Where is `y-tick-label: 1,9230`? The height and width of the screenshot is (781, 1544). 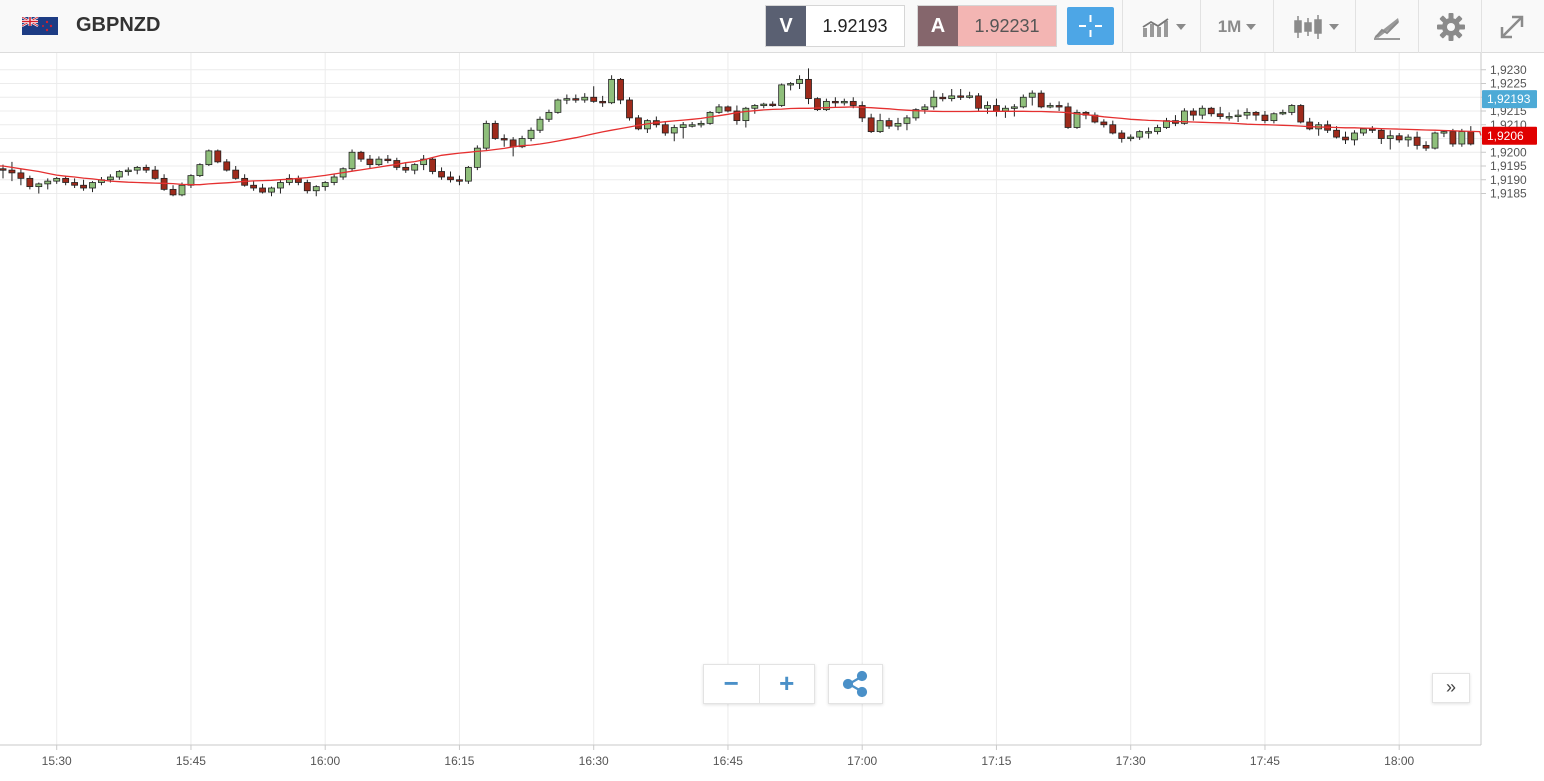
y-tick-label: 1,9230 is located at coordinates (1508, 70).